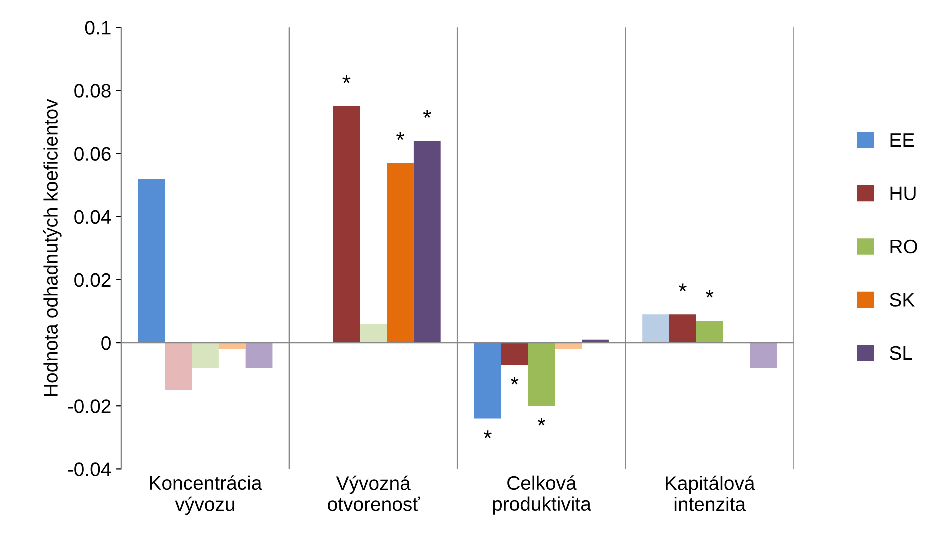 The image size is (934, 552). Describe the element at coordinates (902, 300) in the screenshot. I see `legend-label: SK` at that location.